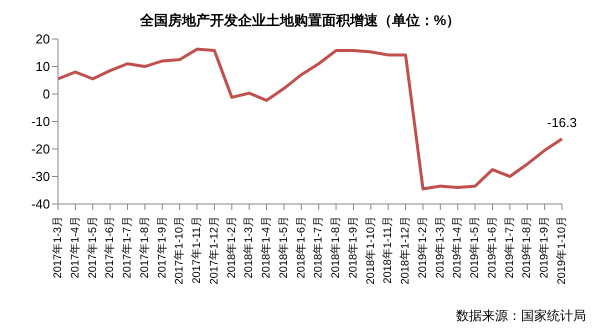 Image resolution: width=600 pixels, height=335 pixels. What do you see at coordinates (40, 204) in the screenshot?
I see `y-tick-label: -40` at bounding box center [40, 204].